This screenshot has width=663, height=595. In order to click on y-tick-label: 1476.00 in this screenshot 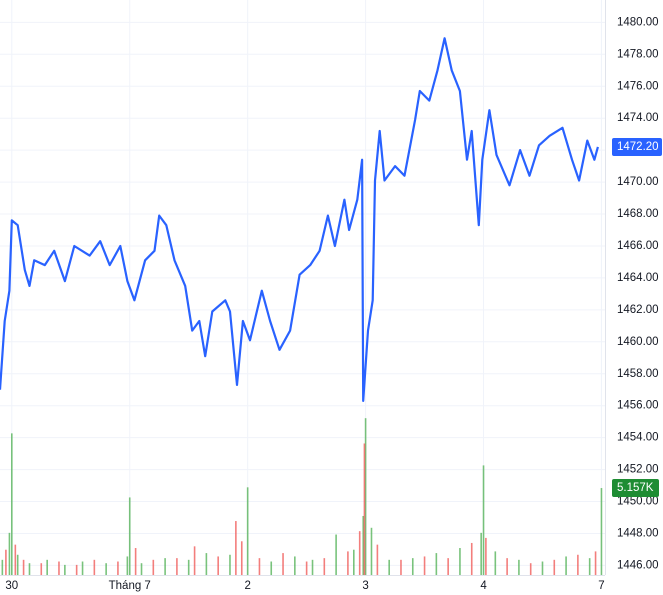, I will do `click(638, 86)`.